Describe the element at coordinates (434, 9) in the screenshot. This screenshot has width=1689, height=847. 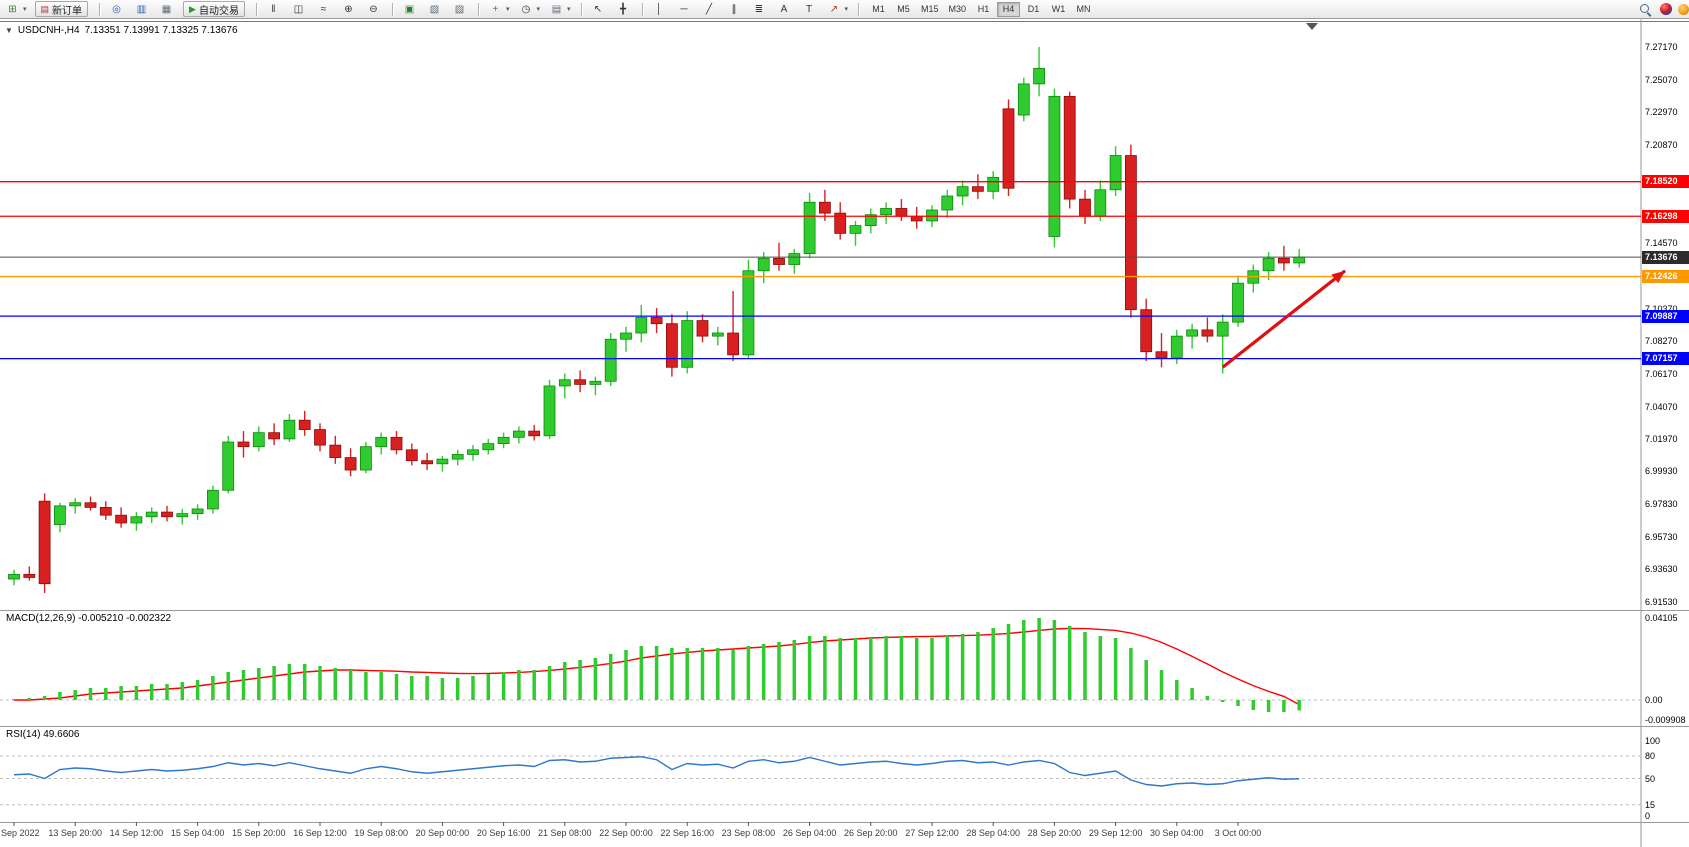
I see `cascade-windows-icon: ▧` at that location.